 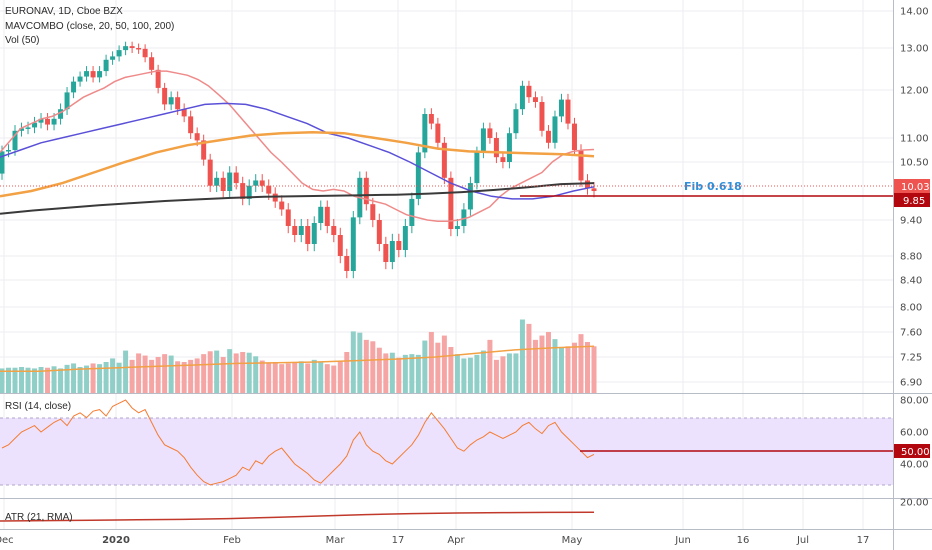 I want to click on vol-legend: Vol (50), so click(x=22, y=40).